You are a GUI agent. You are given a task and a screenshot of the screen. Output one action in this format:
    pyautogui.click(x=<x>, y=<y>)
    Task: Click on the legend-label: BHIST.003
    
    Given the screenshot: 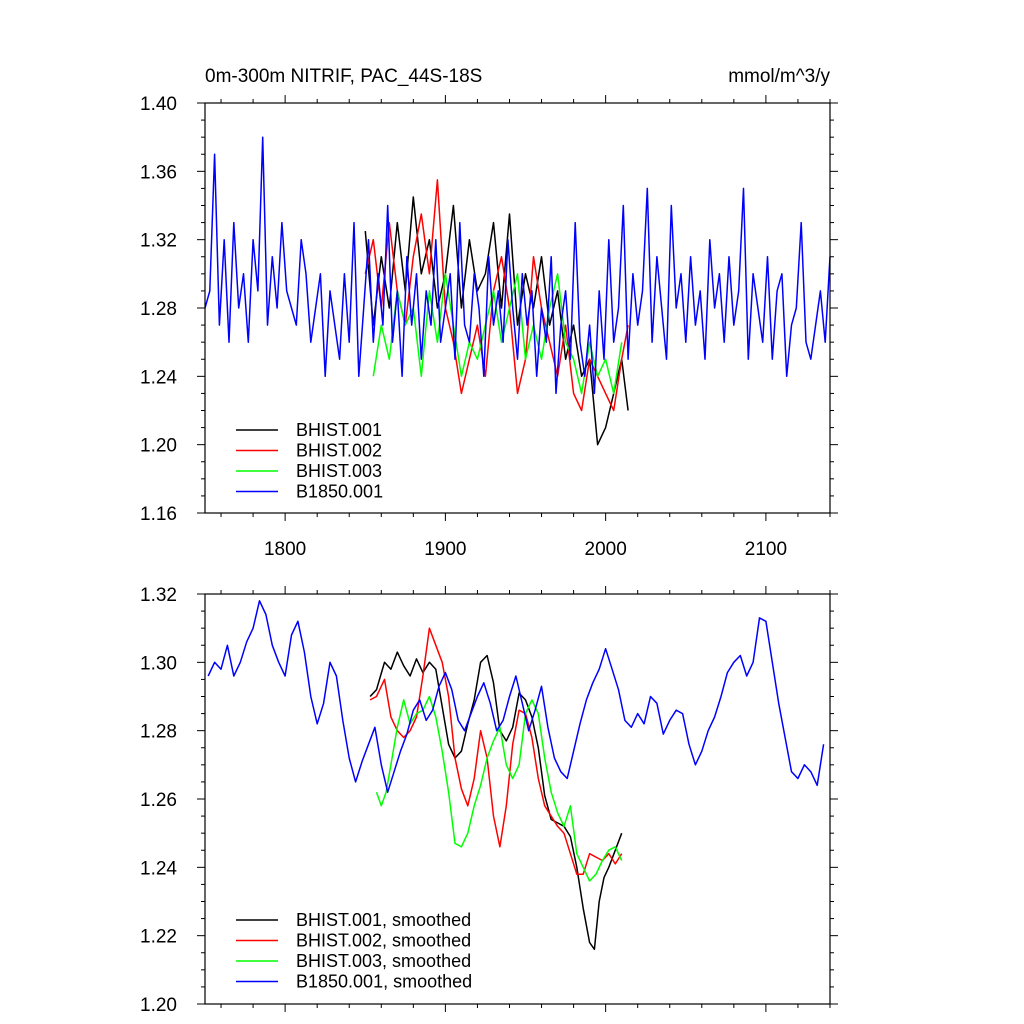 What is the action you would take?
    pyautogui.click(x=339, y=471)
    